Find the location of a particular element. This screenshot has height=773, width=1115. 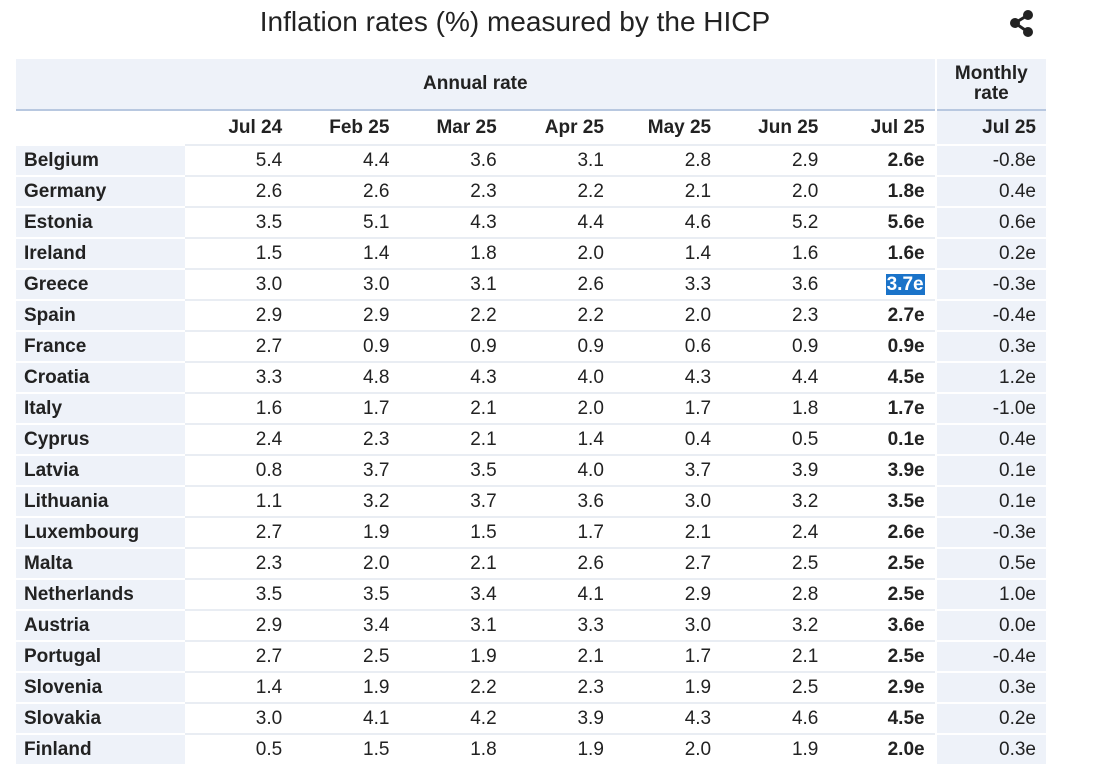

monthly-rate-cell: 0.5e is located at coordinates (990, 563).